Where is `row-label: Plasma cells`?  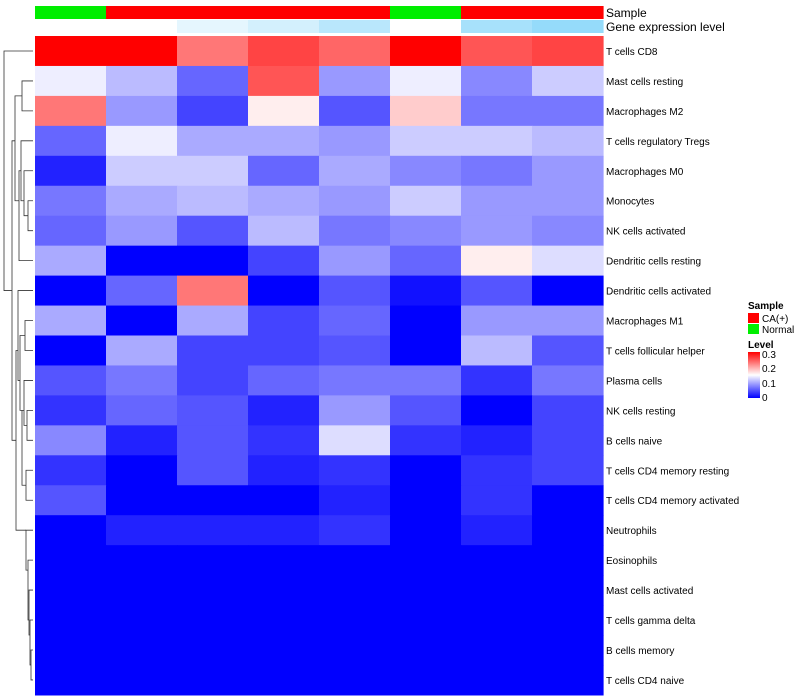
row-label: Plasma cells is located at coordinates (634, 381).